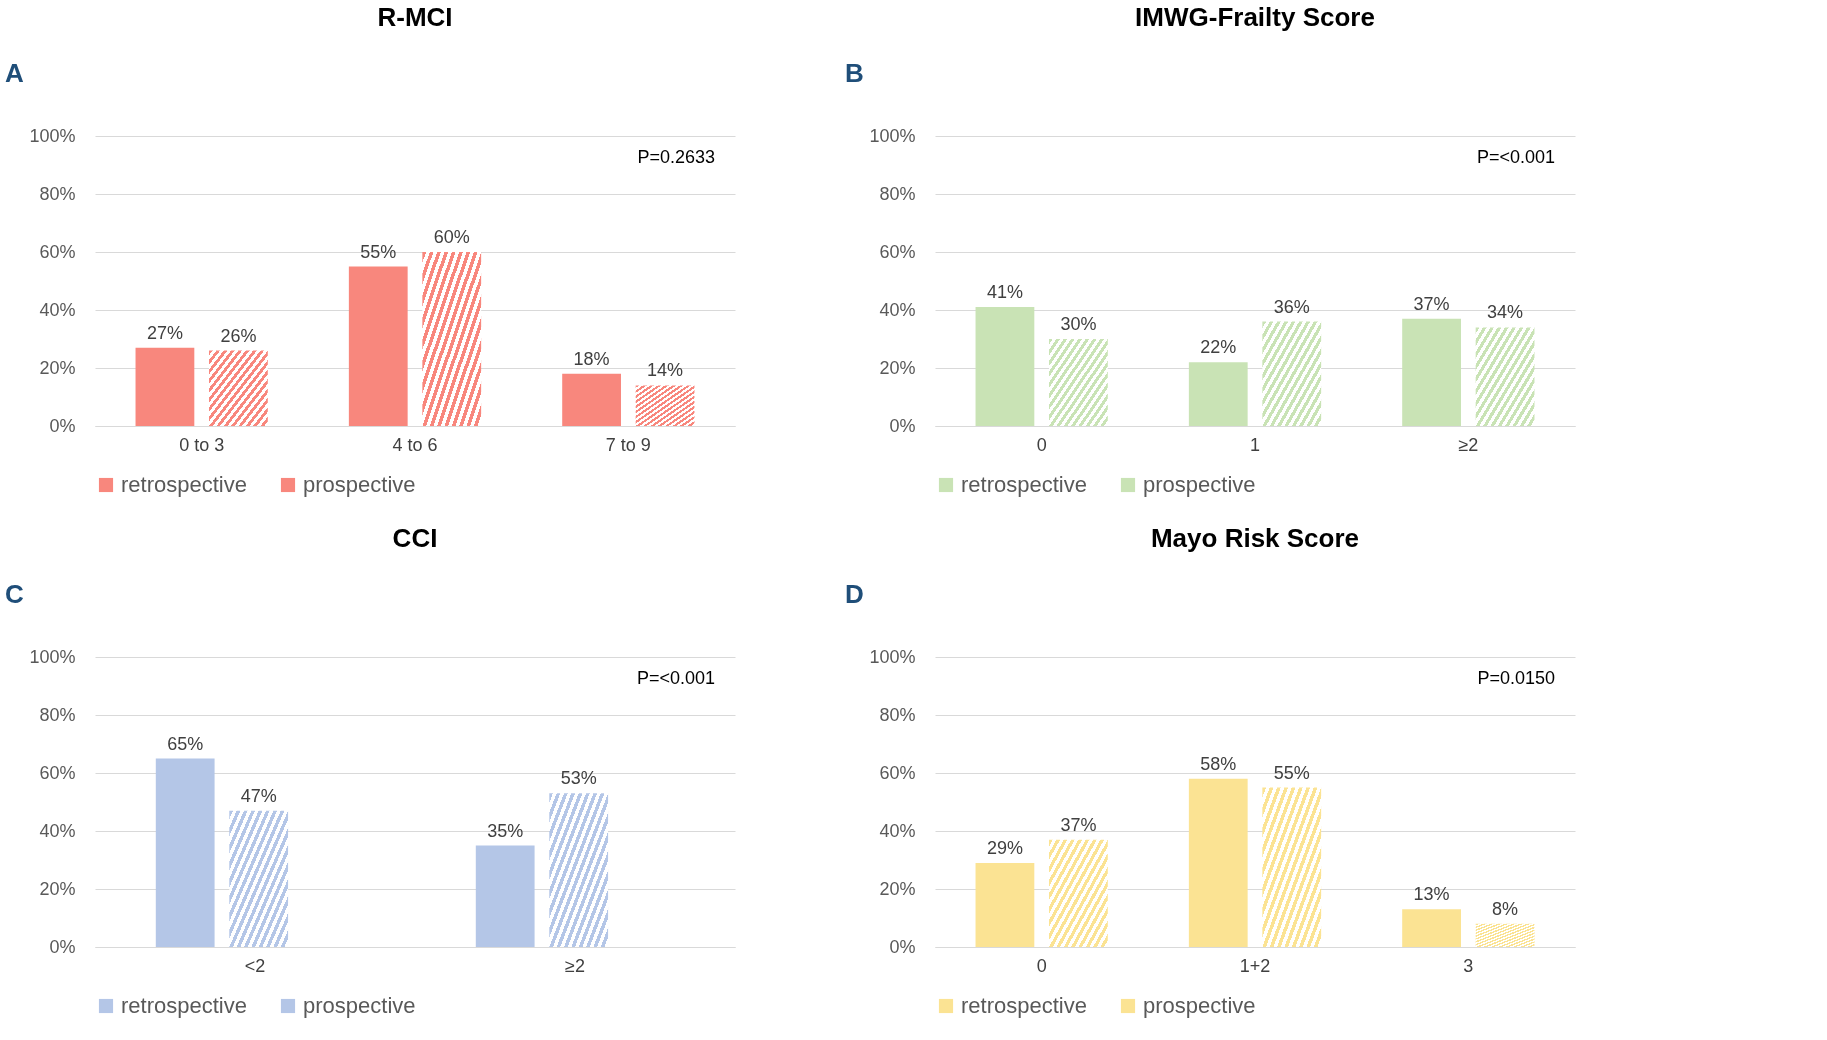  What do you see at coordinates (255, 965) in the screenshot?
I see `x-tick-label: <2` at bounding box center [255, 965].